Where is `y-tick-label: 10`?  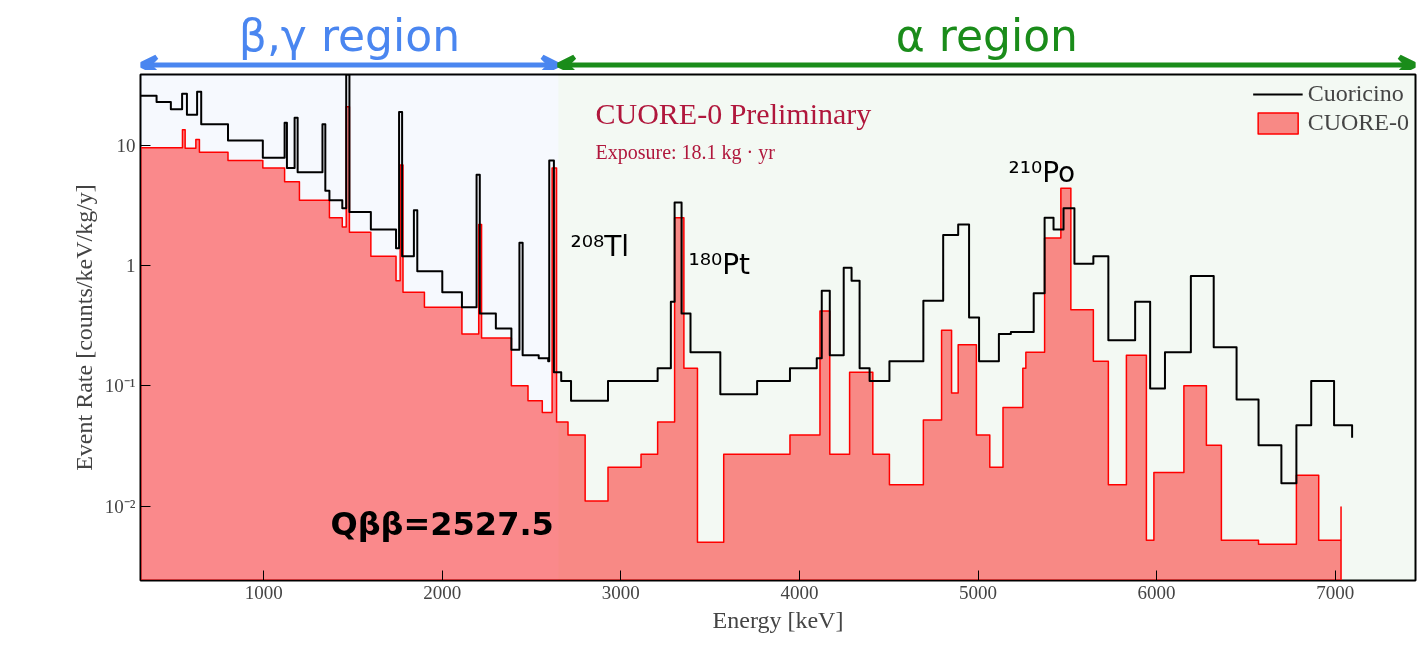 y-tick-label: 10 is located at coordinates (126, 146).